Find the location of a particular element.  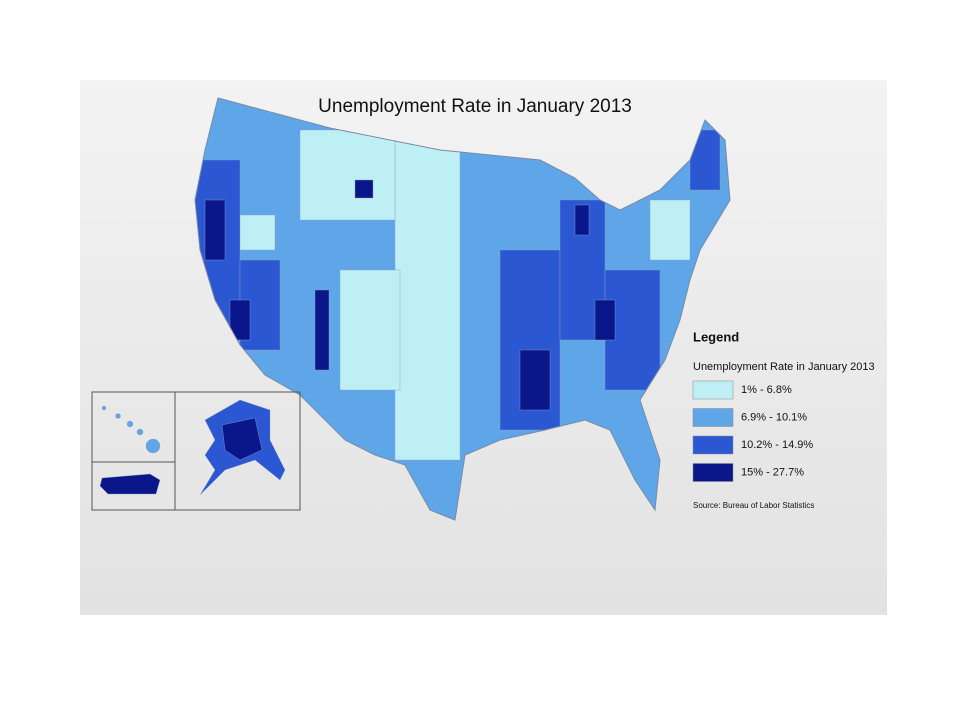

source: Source: Bureau of Labor Statistics is located at coordinates (753, 505).